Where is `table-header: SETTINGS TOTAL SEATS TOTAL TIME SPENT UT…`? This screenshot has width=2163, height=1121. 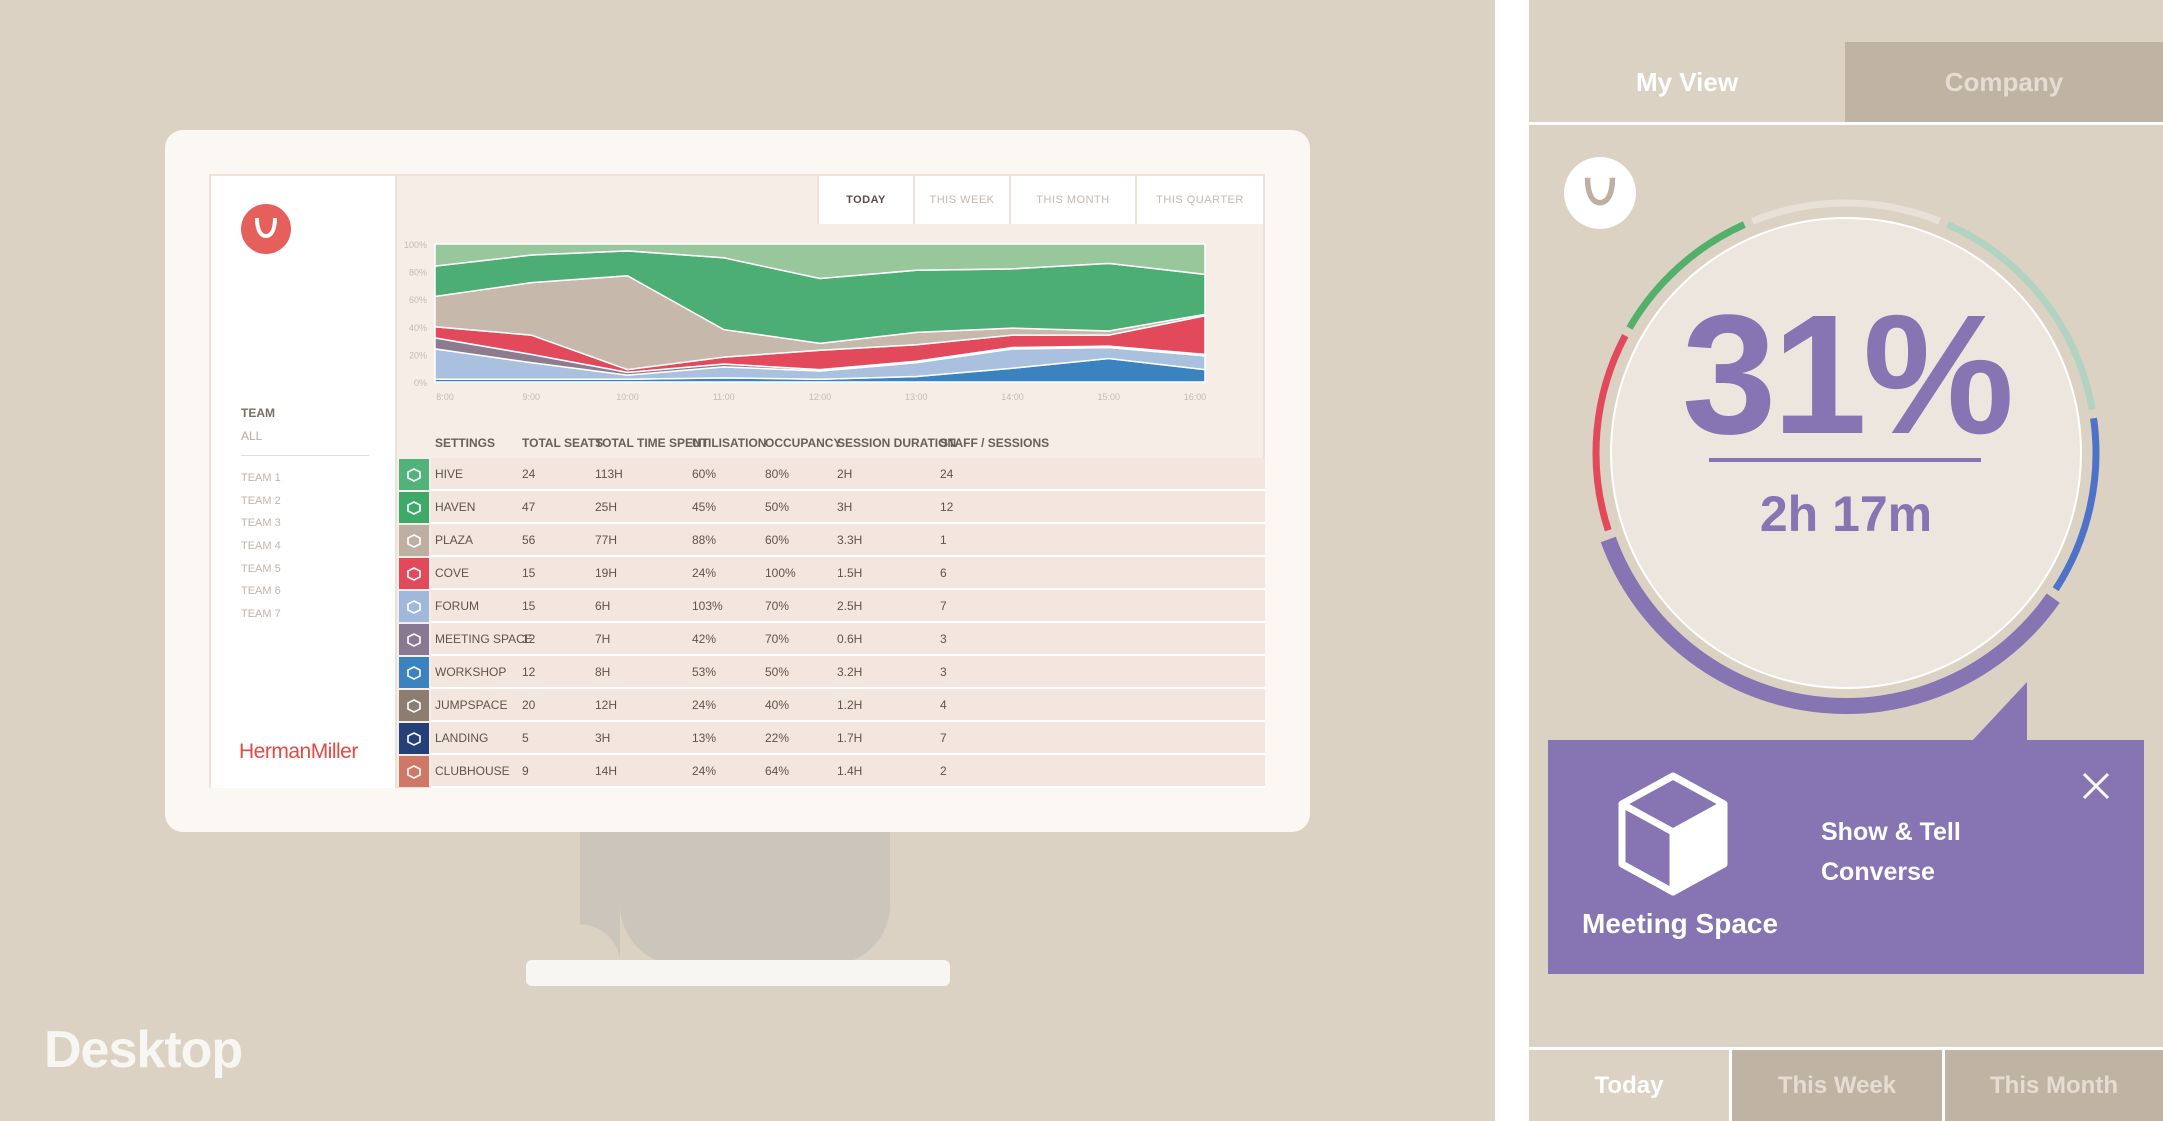
table-header: SETTINGS TOTAL SEATS TOTAL TIME SPENT UT… is located at coordinates (831, 442).